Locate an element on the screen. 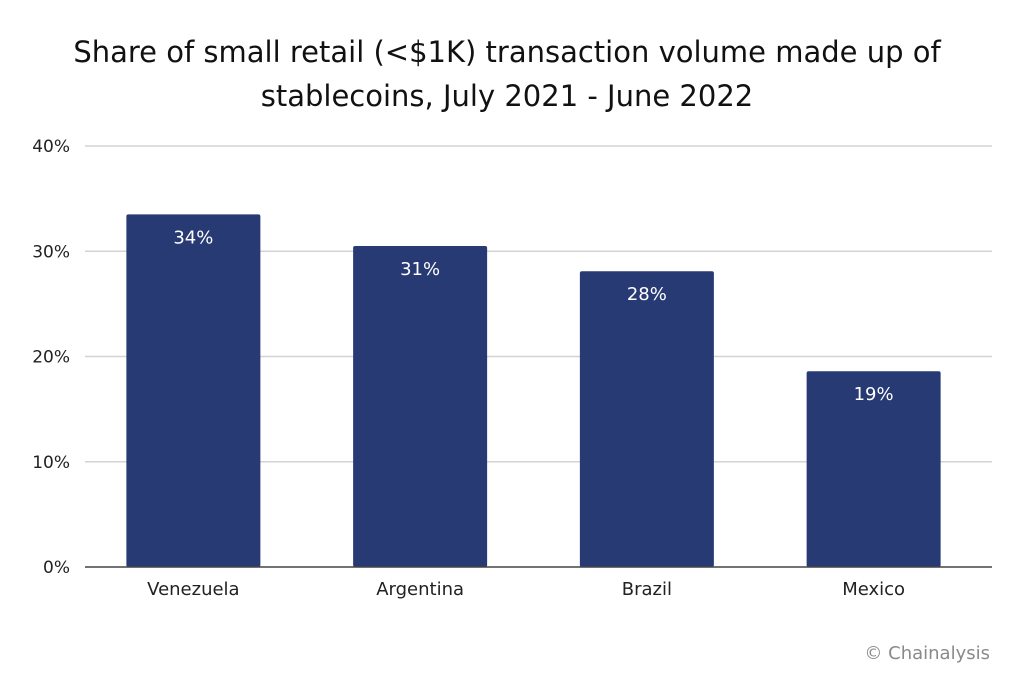 Image resolution: width=1024 pixels, height=679 pixels. x-category-label: Argentina is located at coordinates (420, 589).